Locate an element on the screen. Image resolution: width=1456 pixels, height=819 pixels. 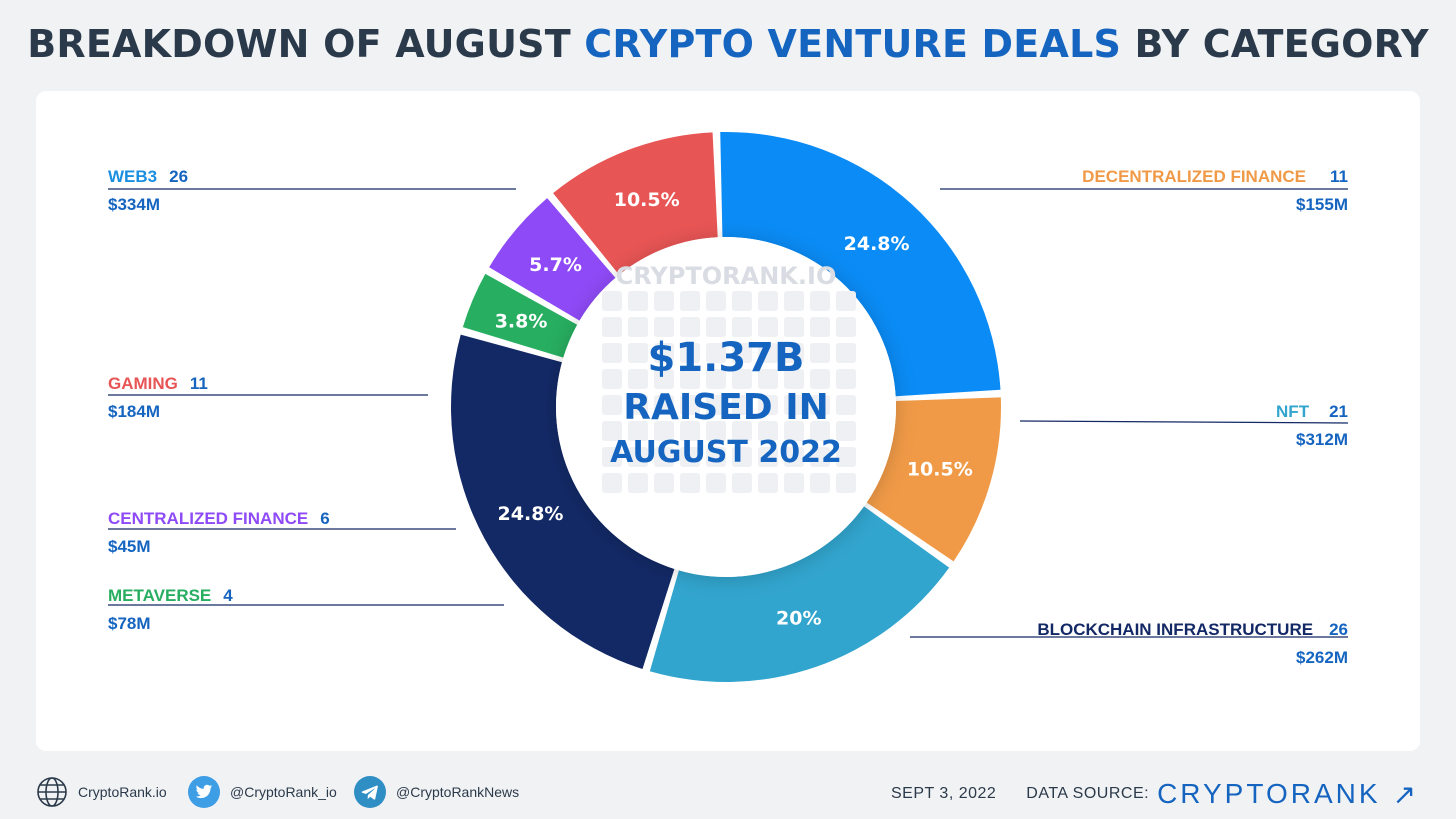
globe-icon is located at coordinates (52, 792).